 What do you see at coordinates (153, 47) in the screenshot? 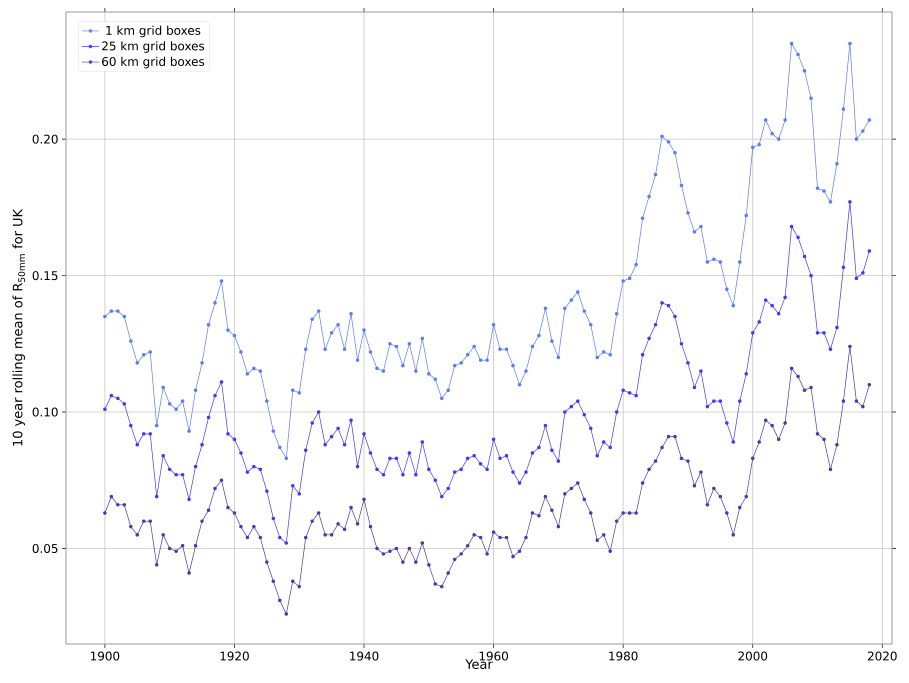
I see `legend-label: 25 km grid boxes` at bounding box center [153, 47].